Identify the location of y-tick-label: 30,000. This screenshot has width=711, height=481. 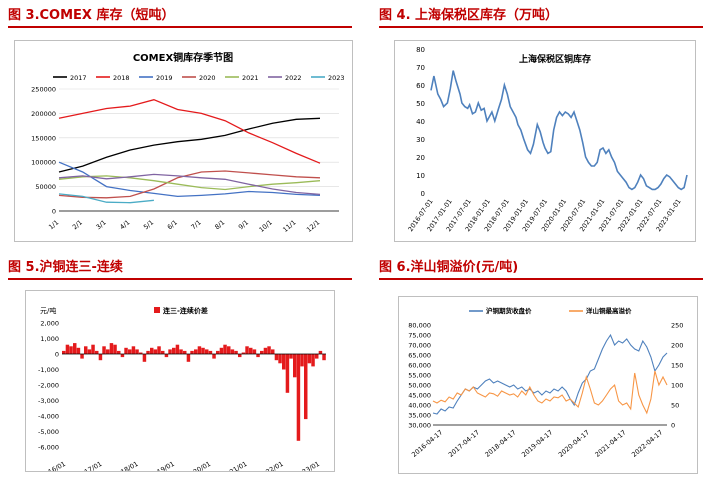
(419, 426).